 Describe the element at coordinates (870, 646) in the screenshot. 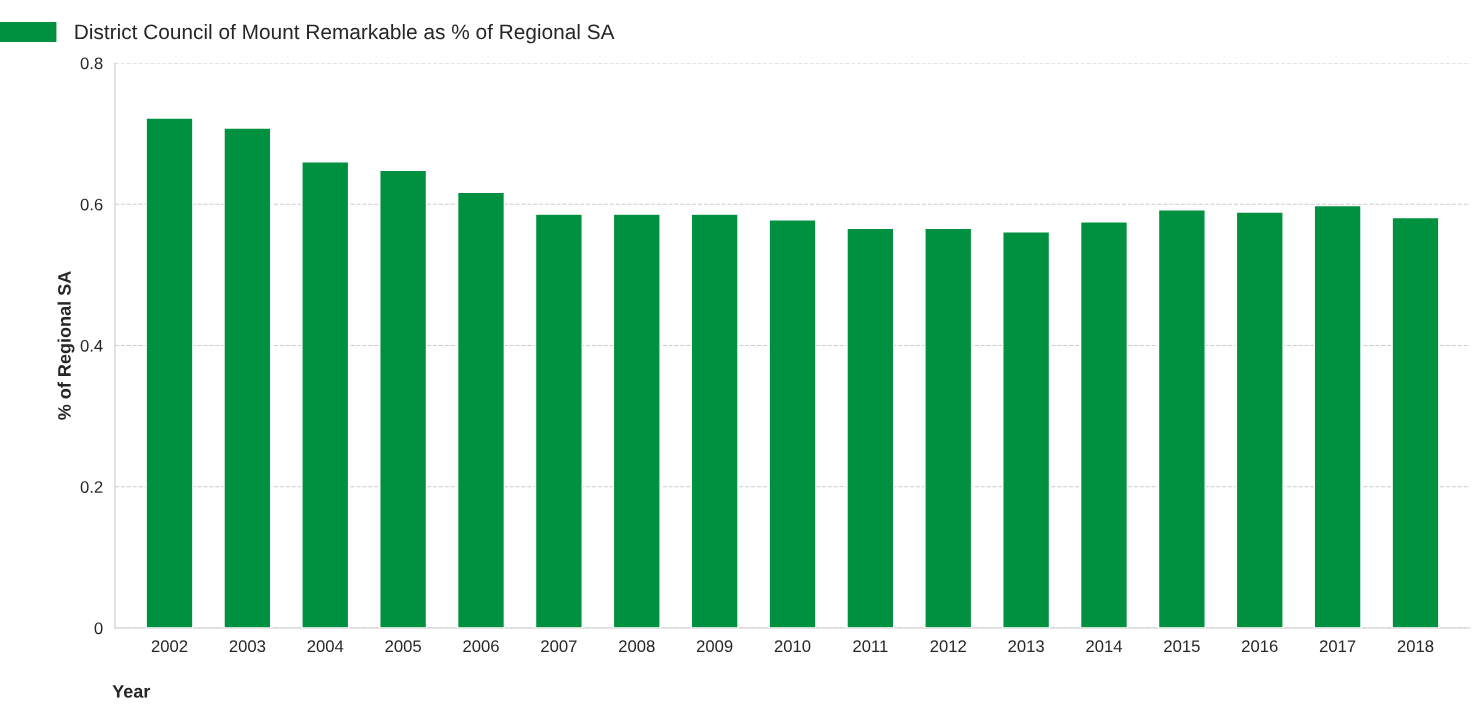

I see `x-tick-label: 2011` at that location.